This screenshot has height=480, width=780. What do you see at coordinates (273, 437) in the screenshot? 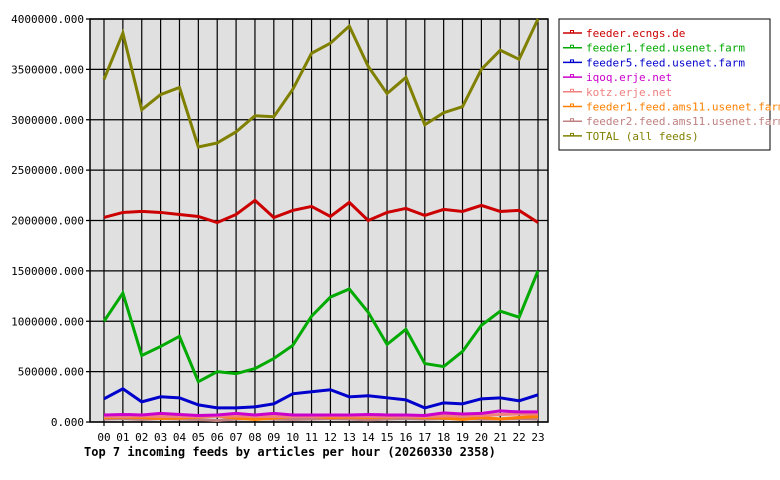
I see `x-tick-label: 09` at bounding box center [273, 437].